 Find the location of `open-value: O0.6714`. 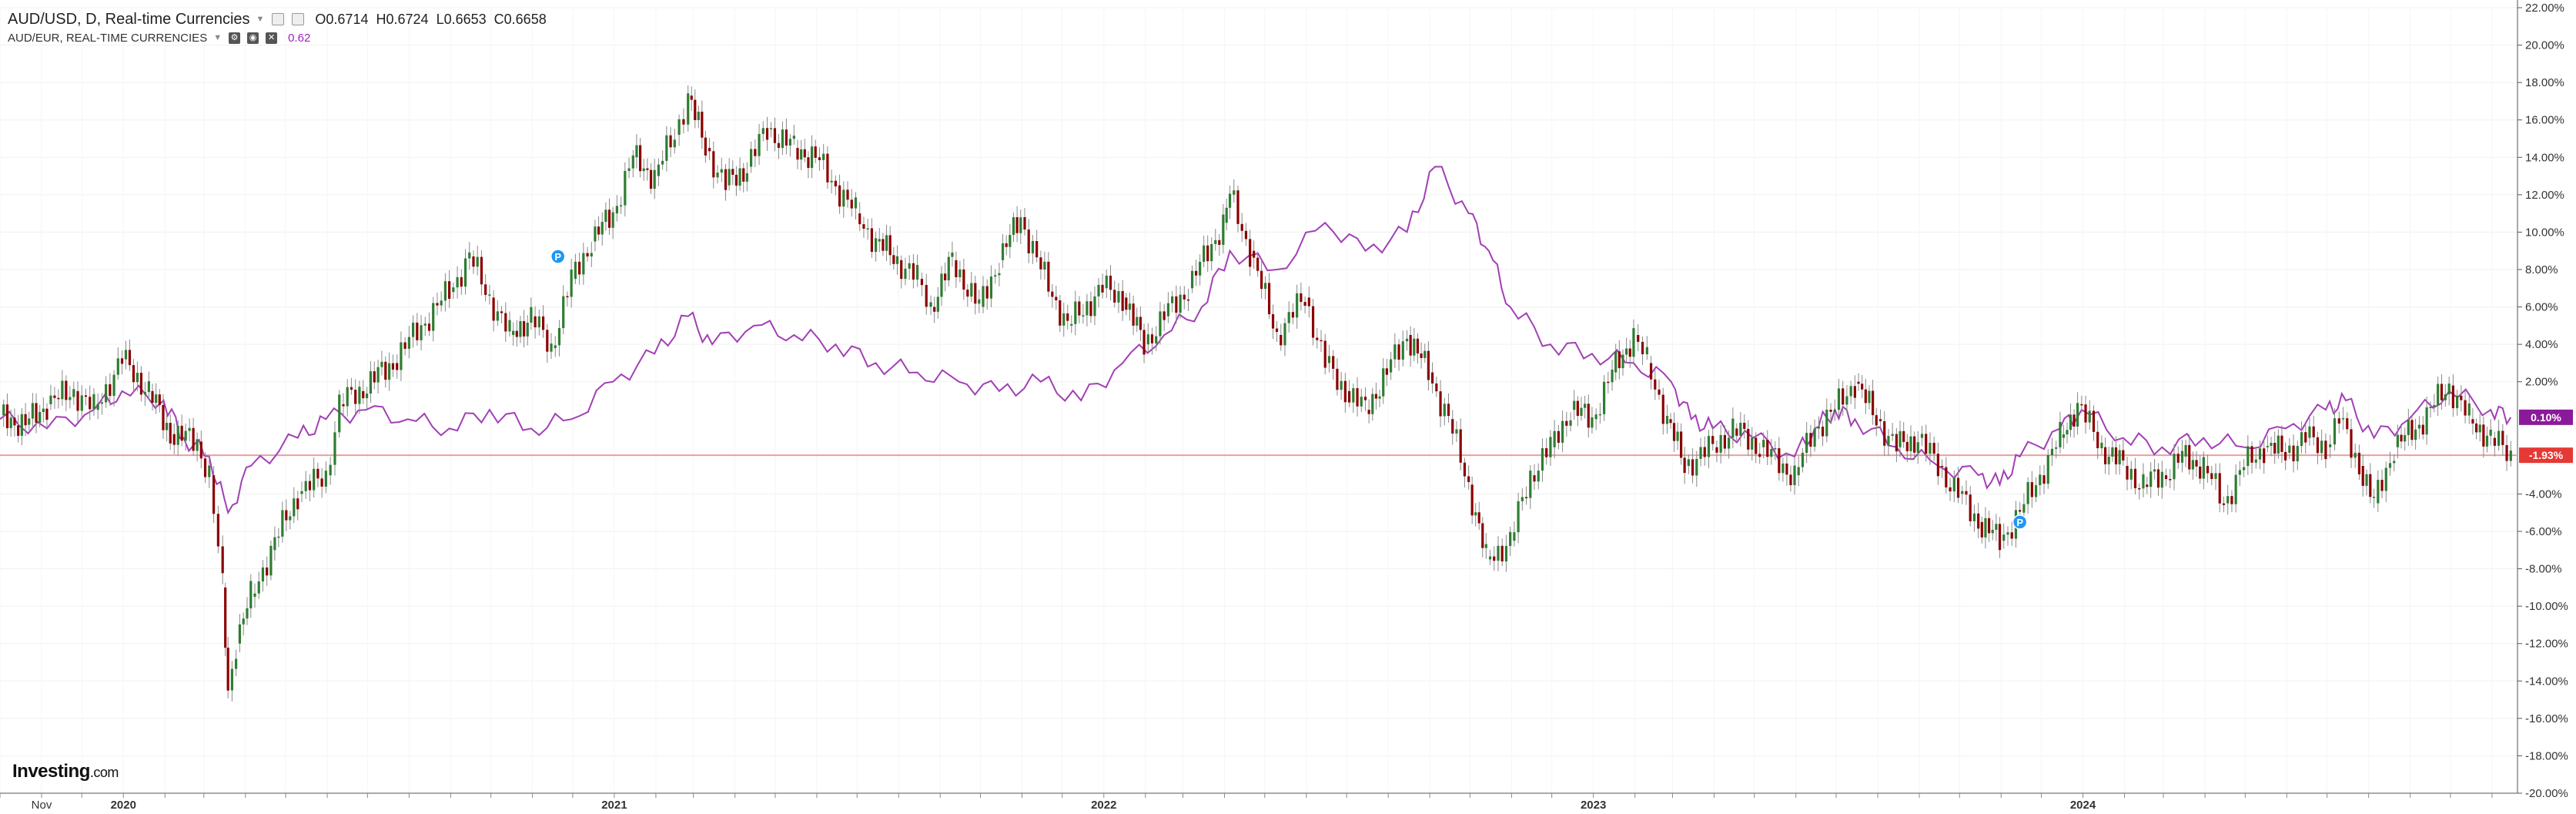

open-value: O0.6714 is located at coordinates (342, 19).